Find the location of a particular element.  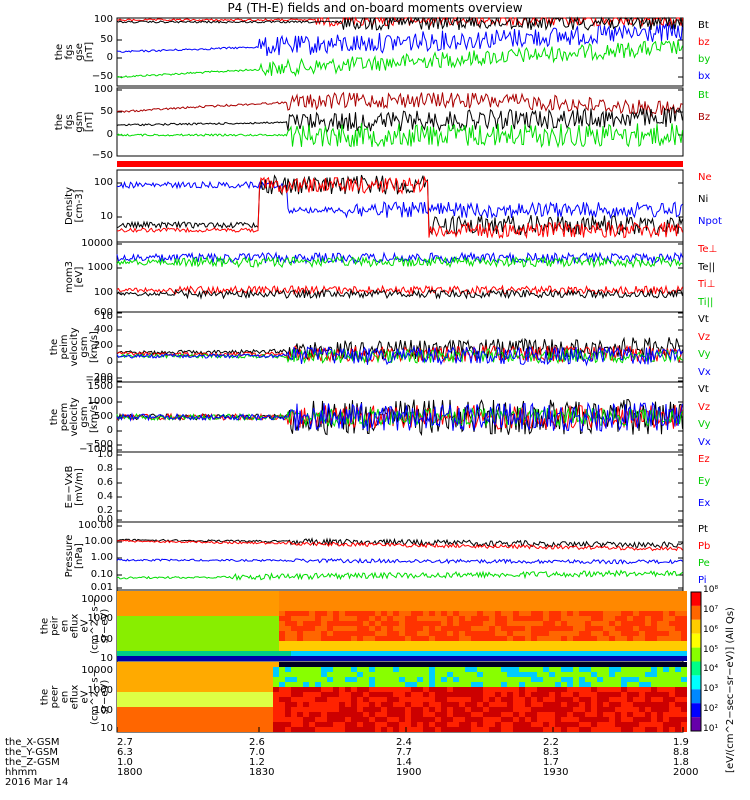

footer-value: 1.2 is located at coordinates (257, 762).